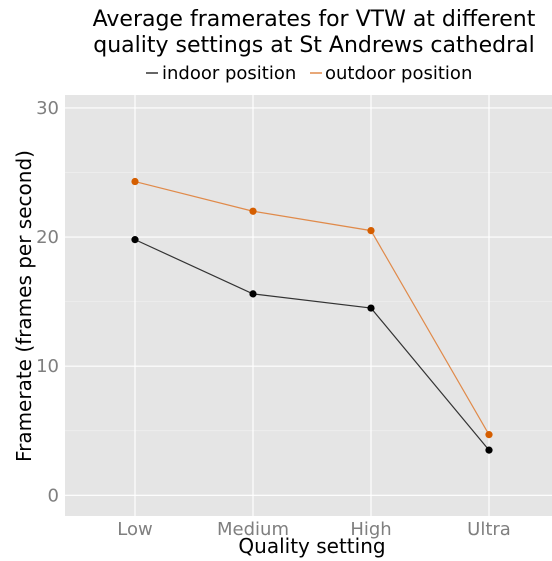 The image size is (552, 561). I want to click on legend-label-outdoor: outdoor position, so click(398, 73).